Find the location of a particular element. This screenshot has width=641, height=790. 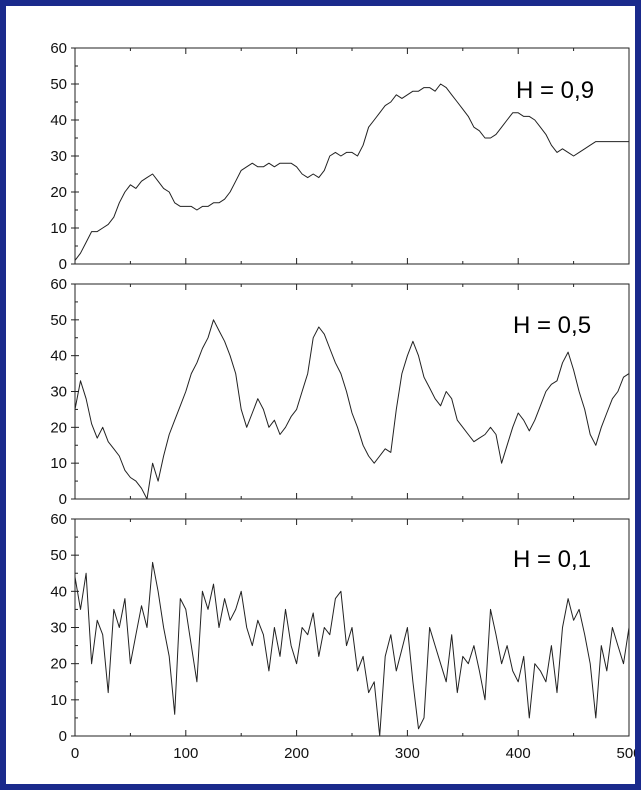

panel-1-y-tick-label: 30 is located at coordinates (58, 156).